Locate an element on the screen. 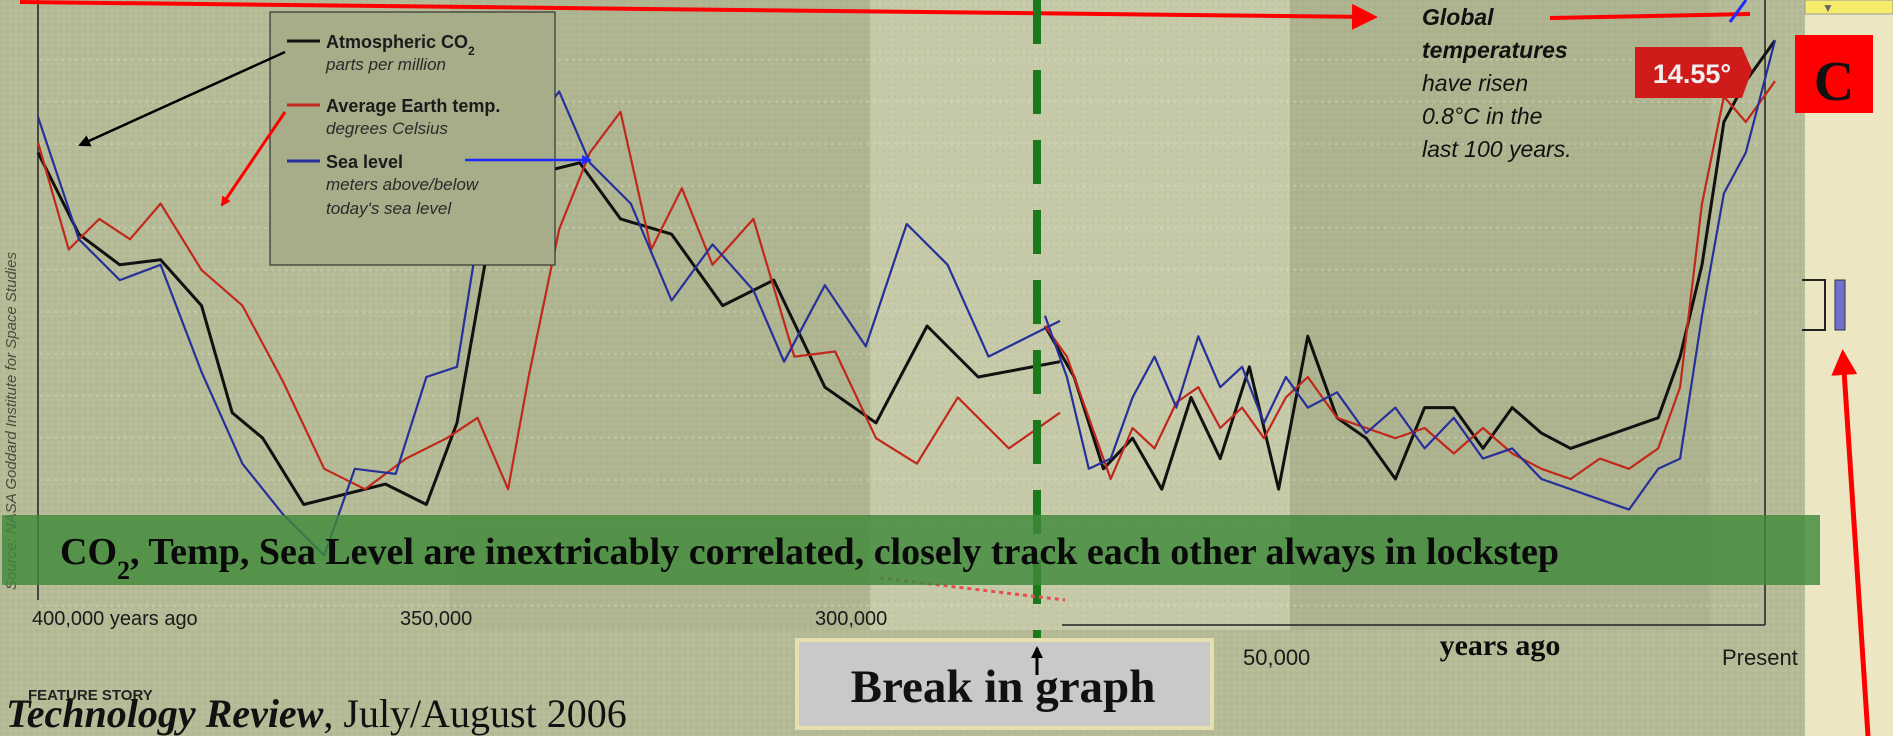 The image size is (1893, 736). legend-sublabel: degrees Celsius is located at coordinates (387, 128).